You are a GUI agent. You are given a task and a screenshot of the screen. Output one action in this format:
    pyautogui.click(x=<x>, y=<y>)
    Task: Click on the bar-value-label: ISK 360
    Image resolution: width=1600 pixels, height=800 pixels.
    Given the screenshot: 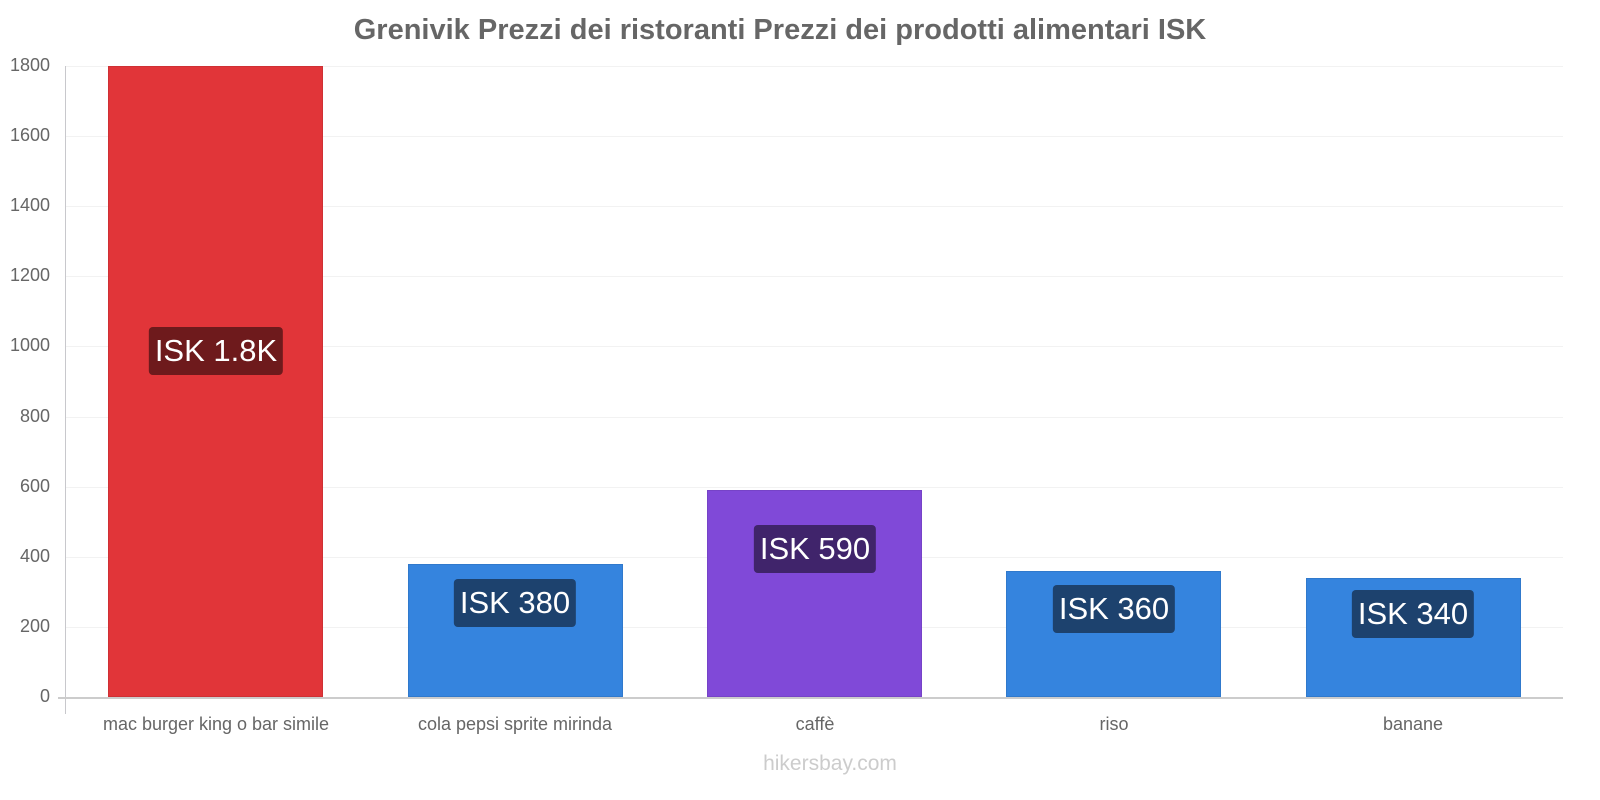 What is the action you would take?
    pyautogui.click(x=1114, y=609)
    